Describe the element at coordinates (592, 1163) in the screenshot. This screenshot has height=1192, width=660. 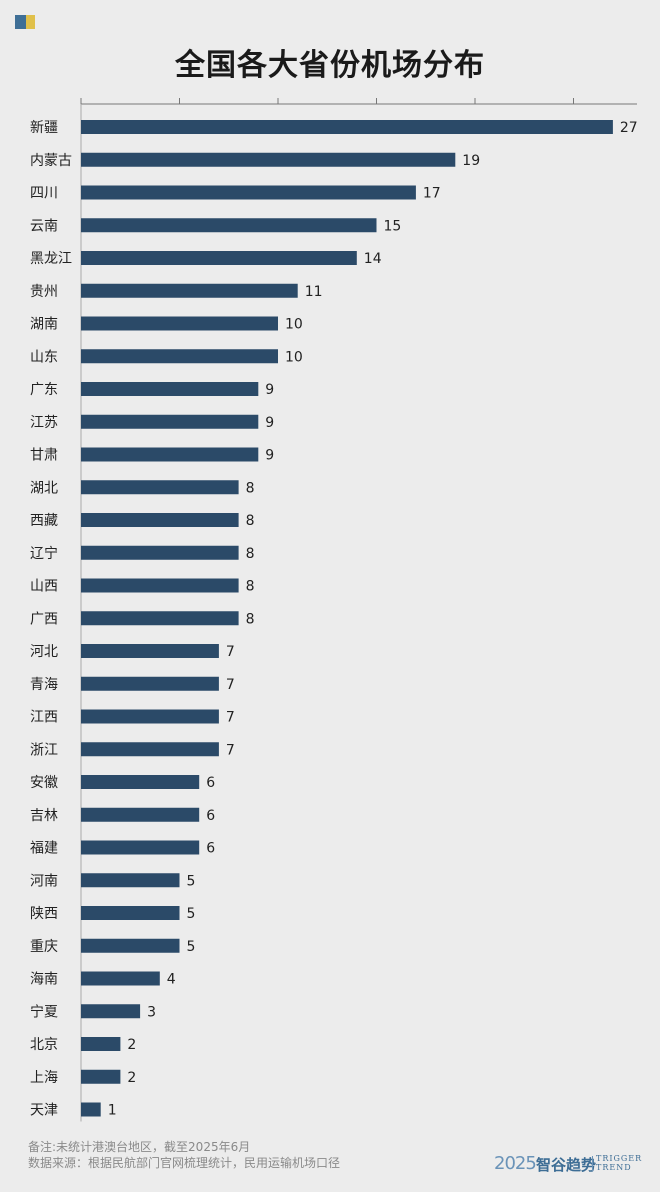
I see `brand-separator` at that location.